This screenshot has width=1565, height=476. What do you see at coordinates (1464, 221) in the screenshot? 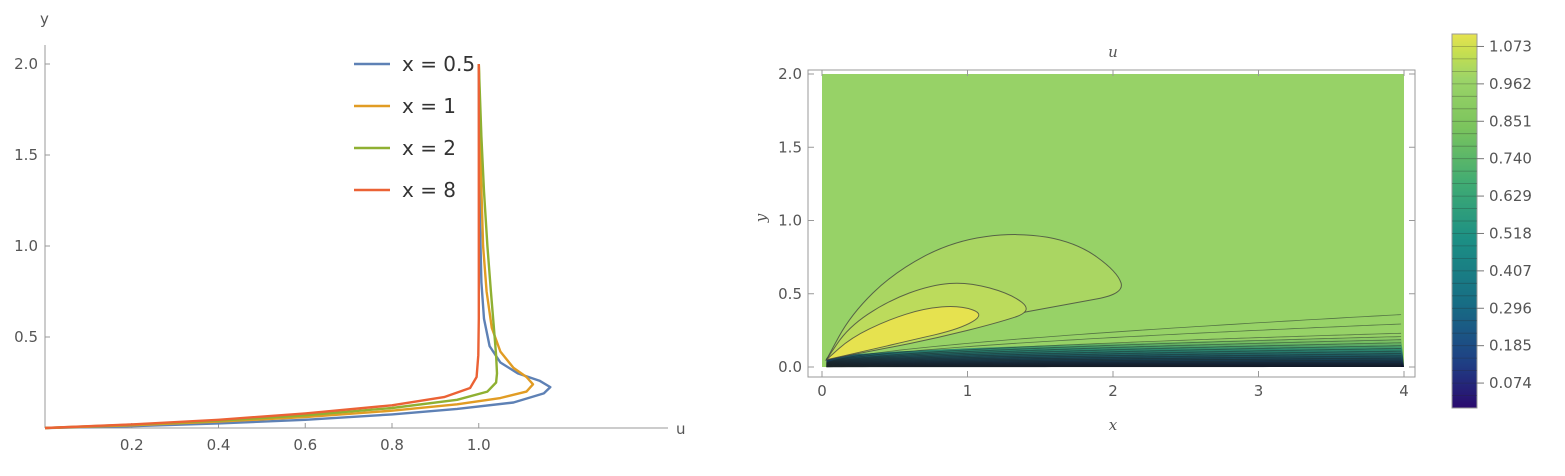
I see `colorbar-gradient` at bounding box center [1464, 221].